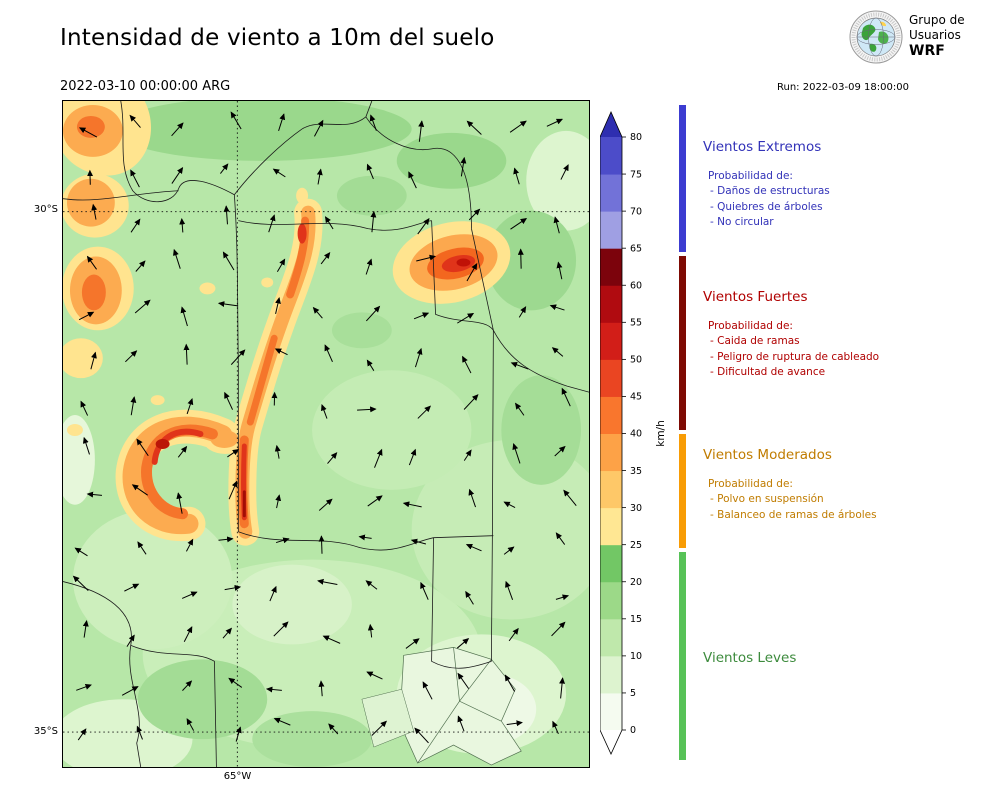 The height and width of the screenshot is (800, 1000). I want to click on wrf-globe-icon, so click(876, 37).